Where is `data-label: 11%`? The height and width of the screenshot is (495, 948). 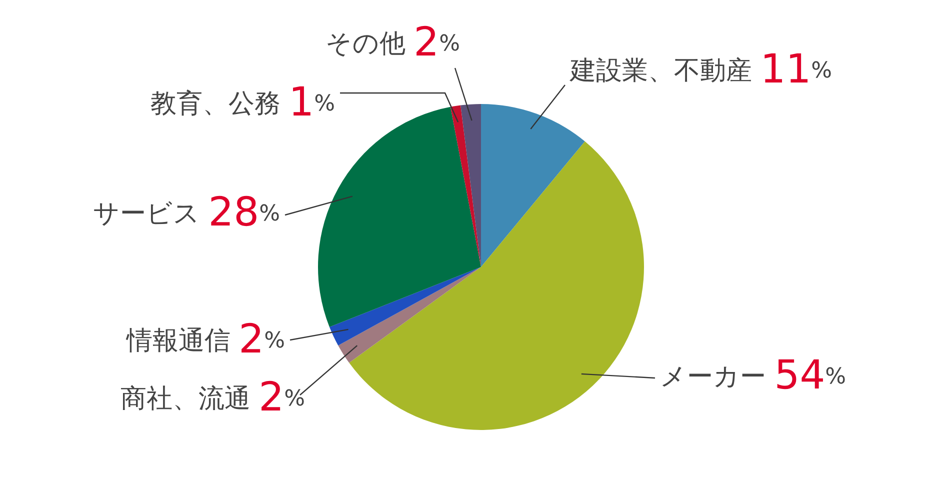 data-label: 11% is located at coordinates (796, 69).